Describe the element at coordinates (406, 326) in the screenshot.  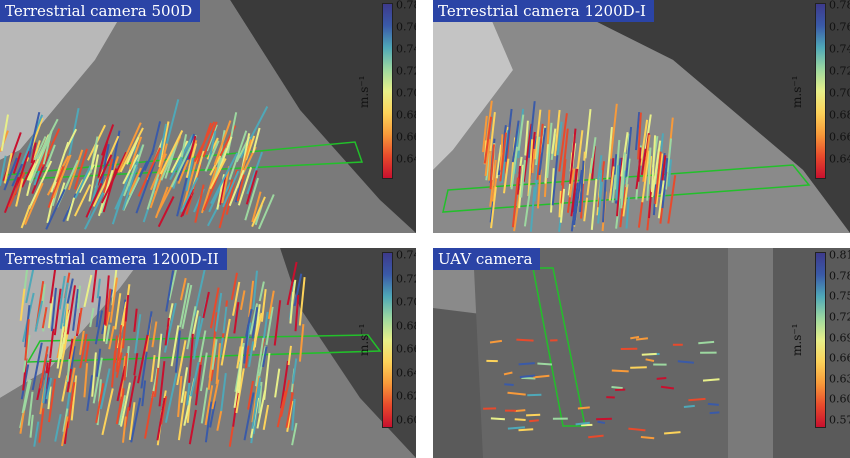
I see `colorbar-tick-label: 0.68` at that location.